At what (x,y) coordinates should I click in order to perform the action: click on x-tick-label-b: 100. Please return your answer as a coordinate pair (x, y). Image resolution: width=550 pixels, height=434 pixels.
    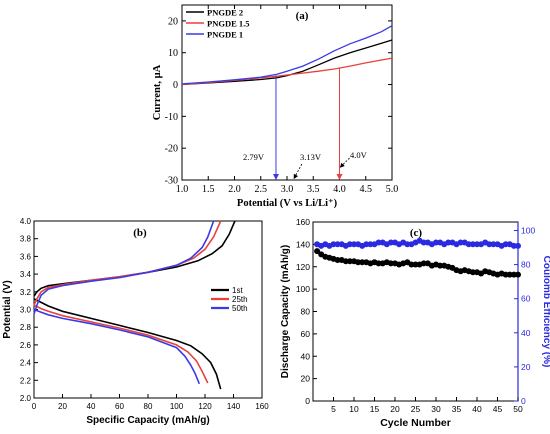
    Looking at the image, I should click on (177, 406).